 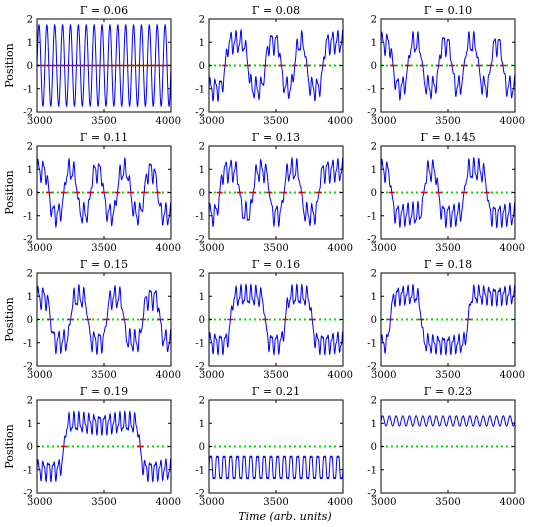 What do you see at coordinates (274, 319) in the screenshot?
I see `panel-8: -2 -1 0 1 2 3000 3500 4000 Γ = 0.16` at bounding box center [274, 319].